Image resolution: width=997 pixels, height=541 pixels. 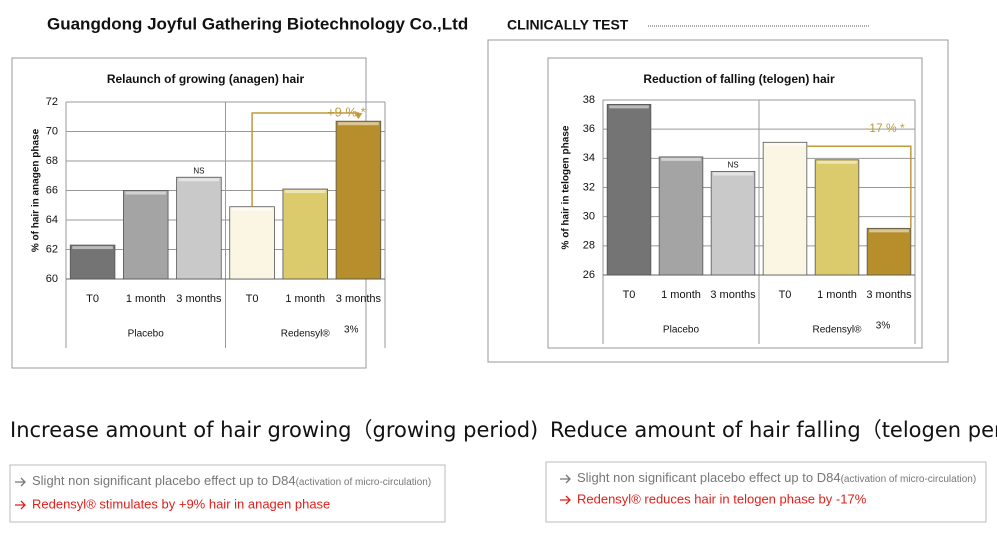 I want to click on y-tick-label: 26, so click(x=589, y=275).